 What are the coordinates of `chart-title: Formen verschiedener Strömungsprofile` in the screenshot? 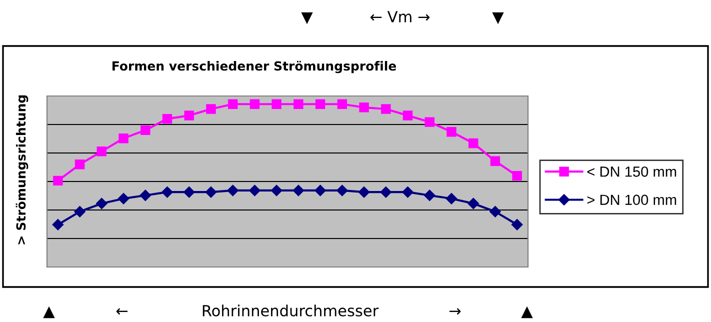 It's located at (254, 67).